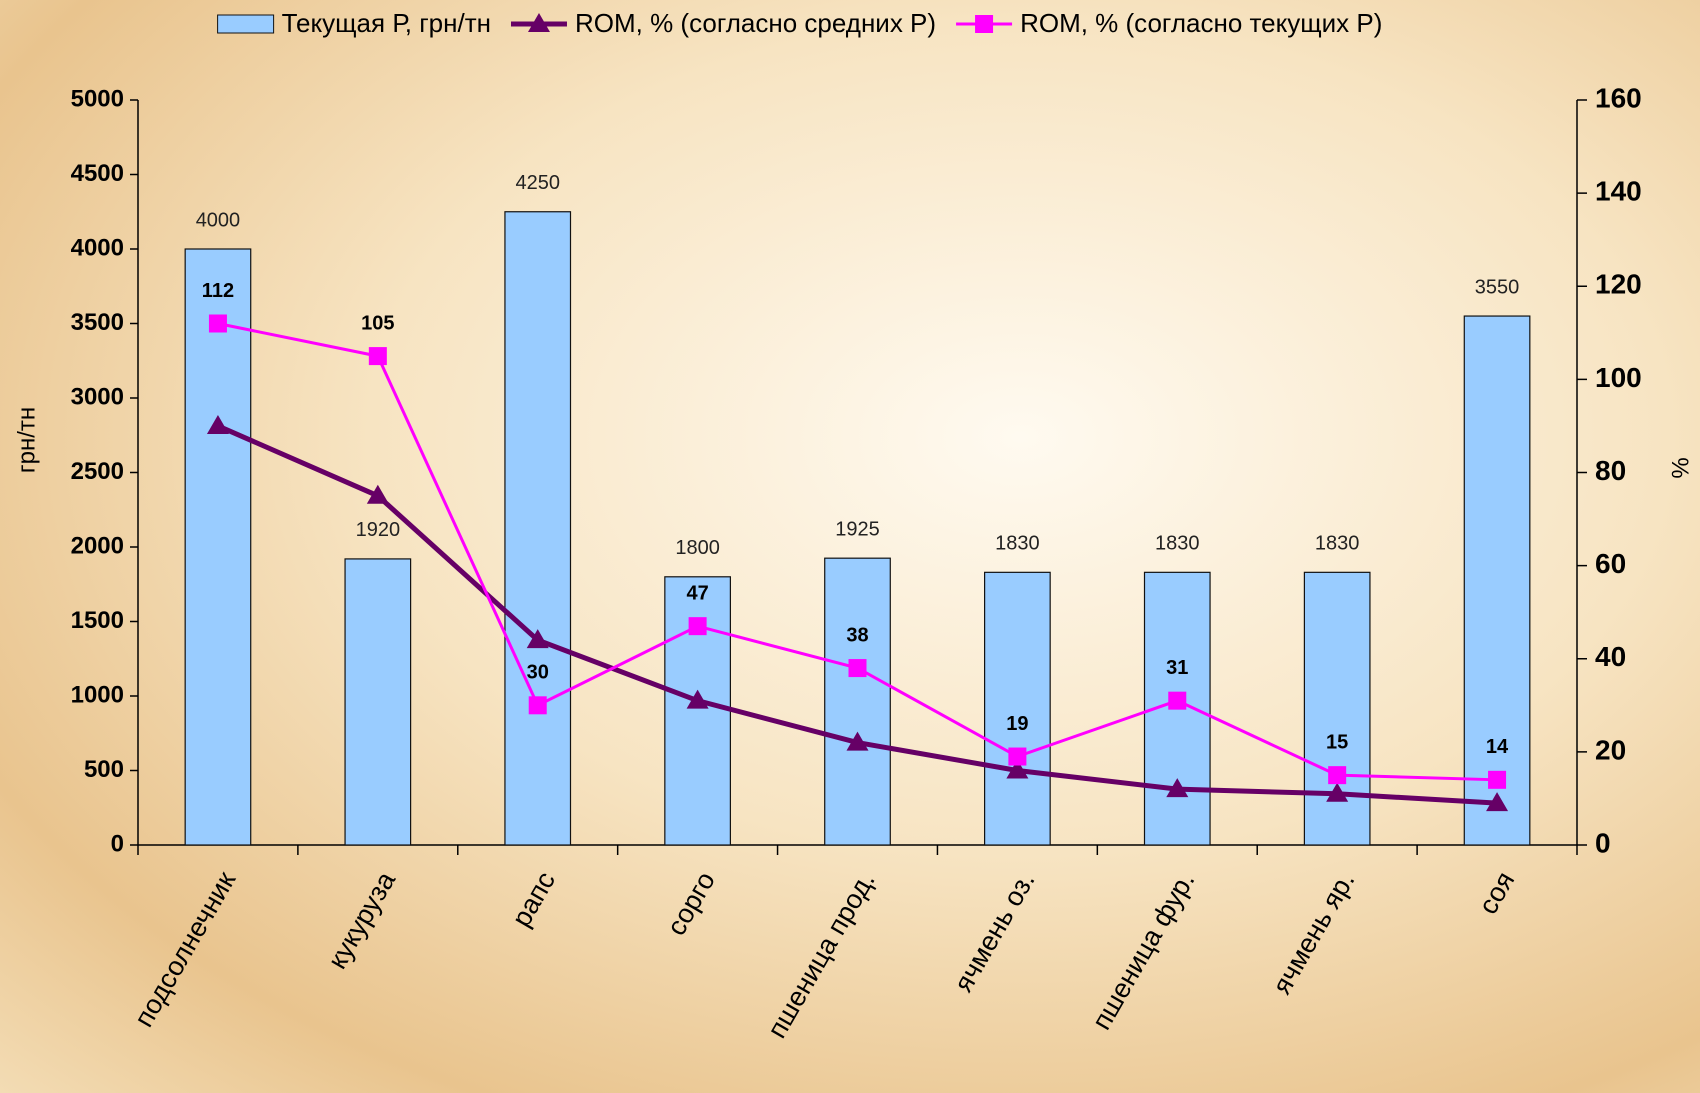  I want to click on y-tick-label: 3500, so click(97, 322).